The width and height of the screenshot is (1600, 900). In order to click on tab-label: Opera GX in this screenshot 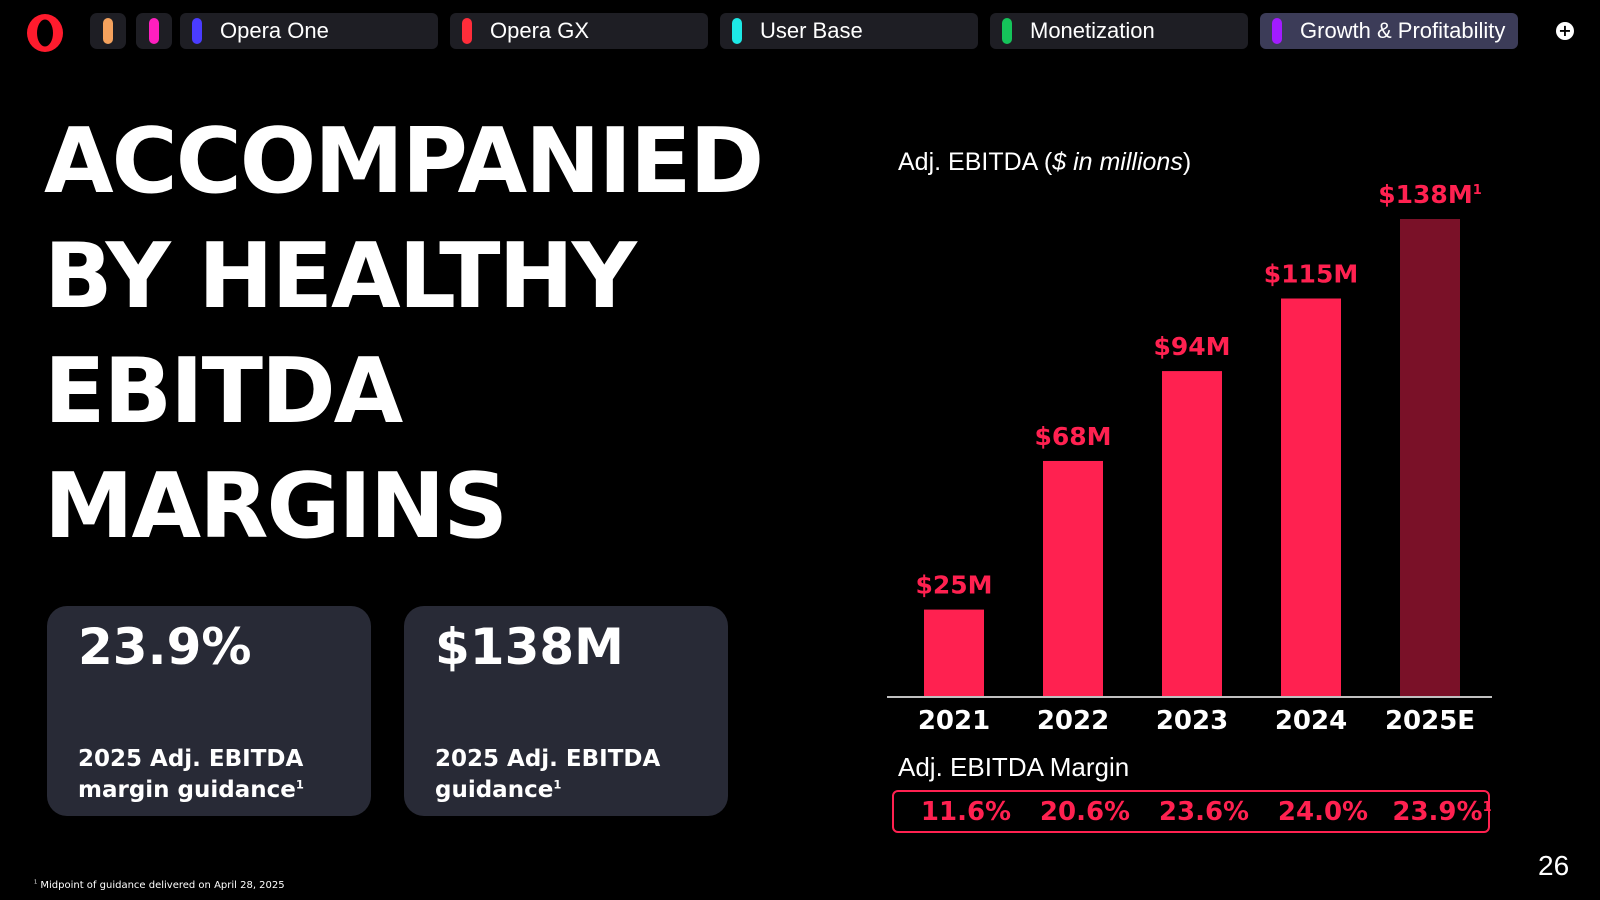, I will do `click(540, 30)`.